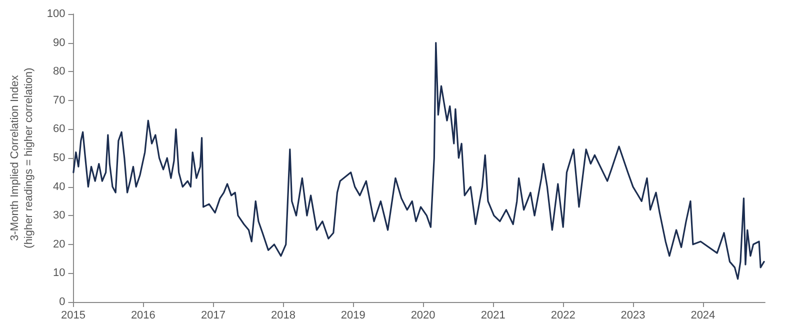 The height and width of the screenshot is (329, 800). Describe the element at coordinates (213, 316) in the screenshot. I see `x-tick-label: 2017` at that location.